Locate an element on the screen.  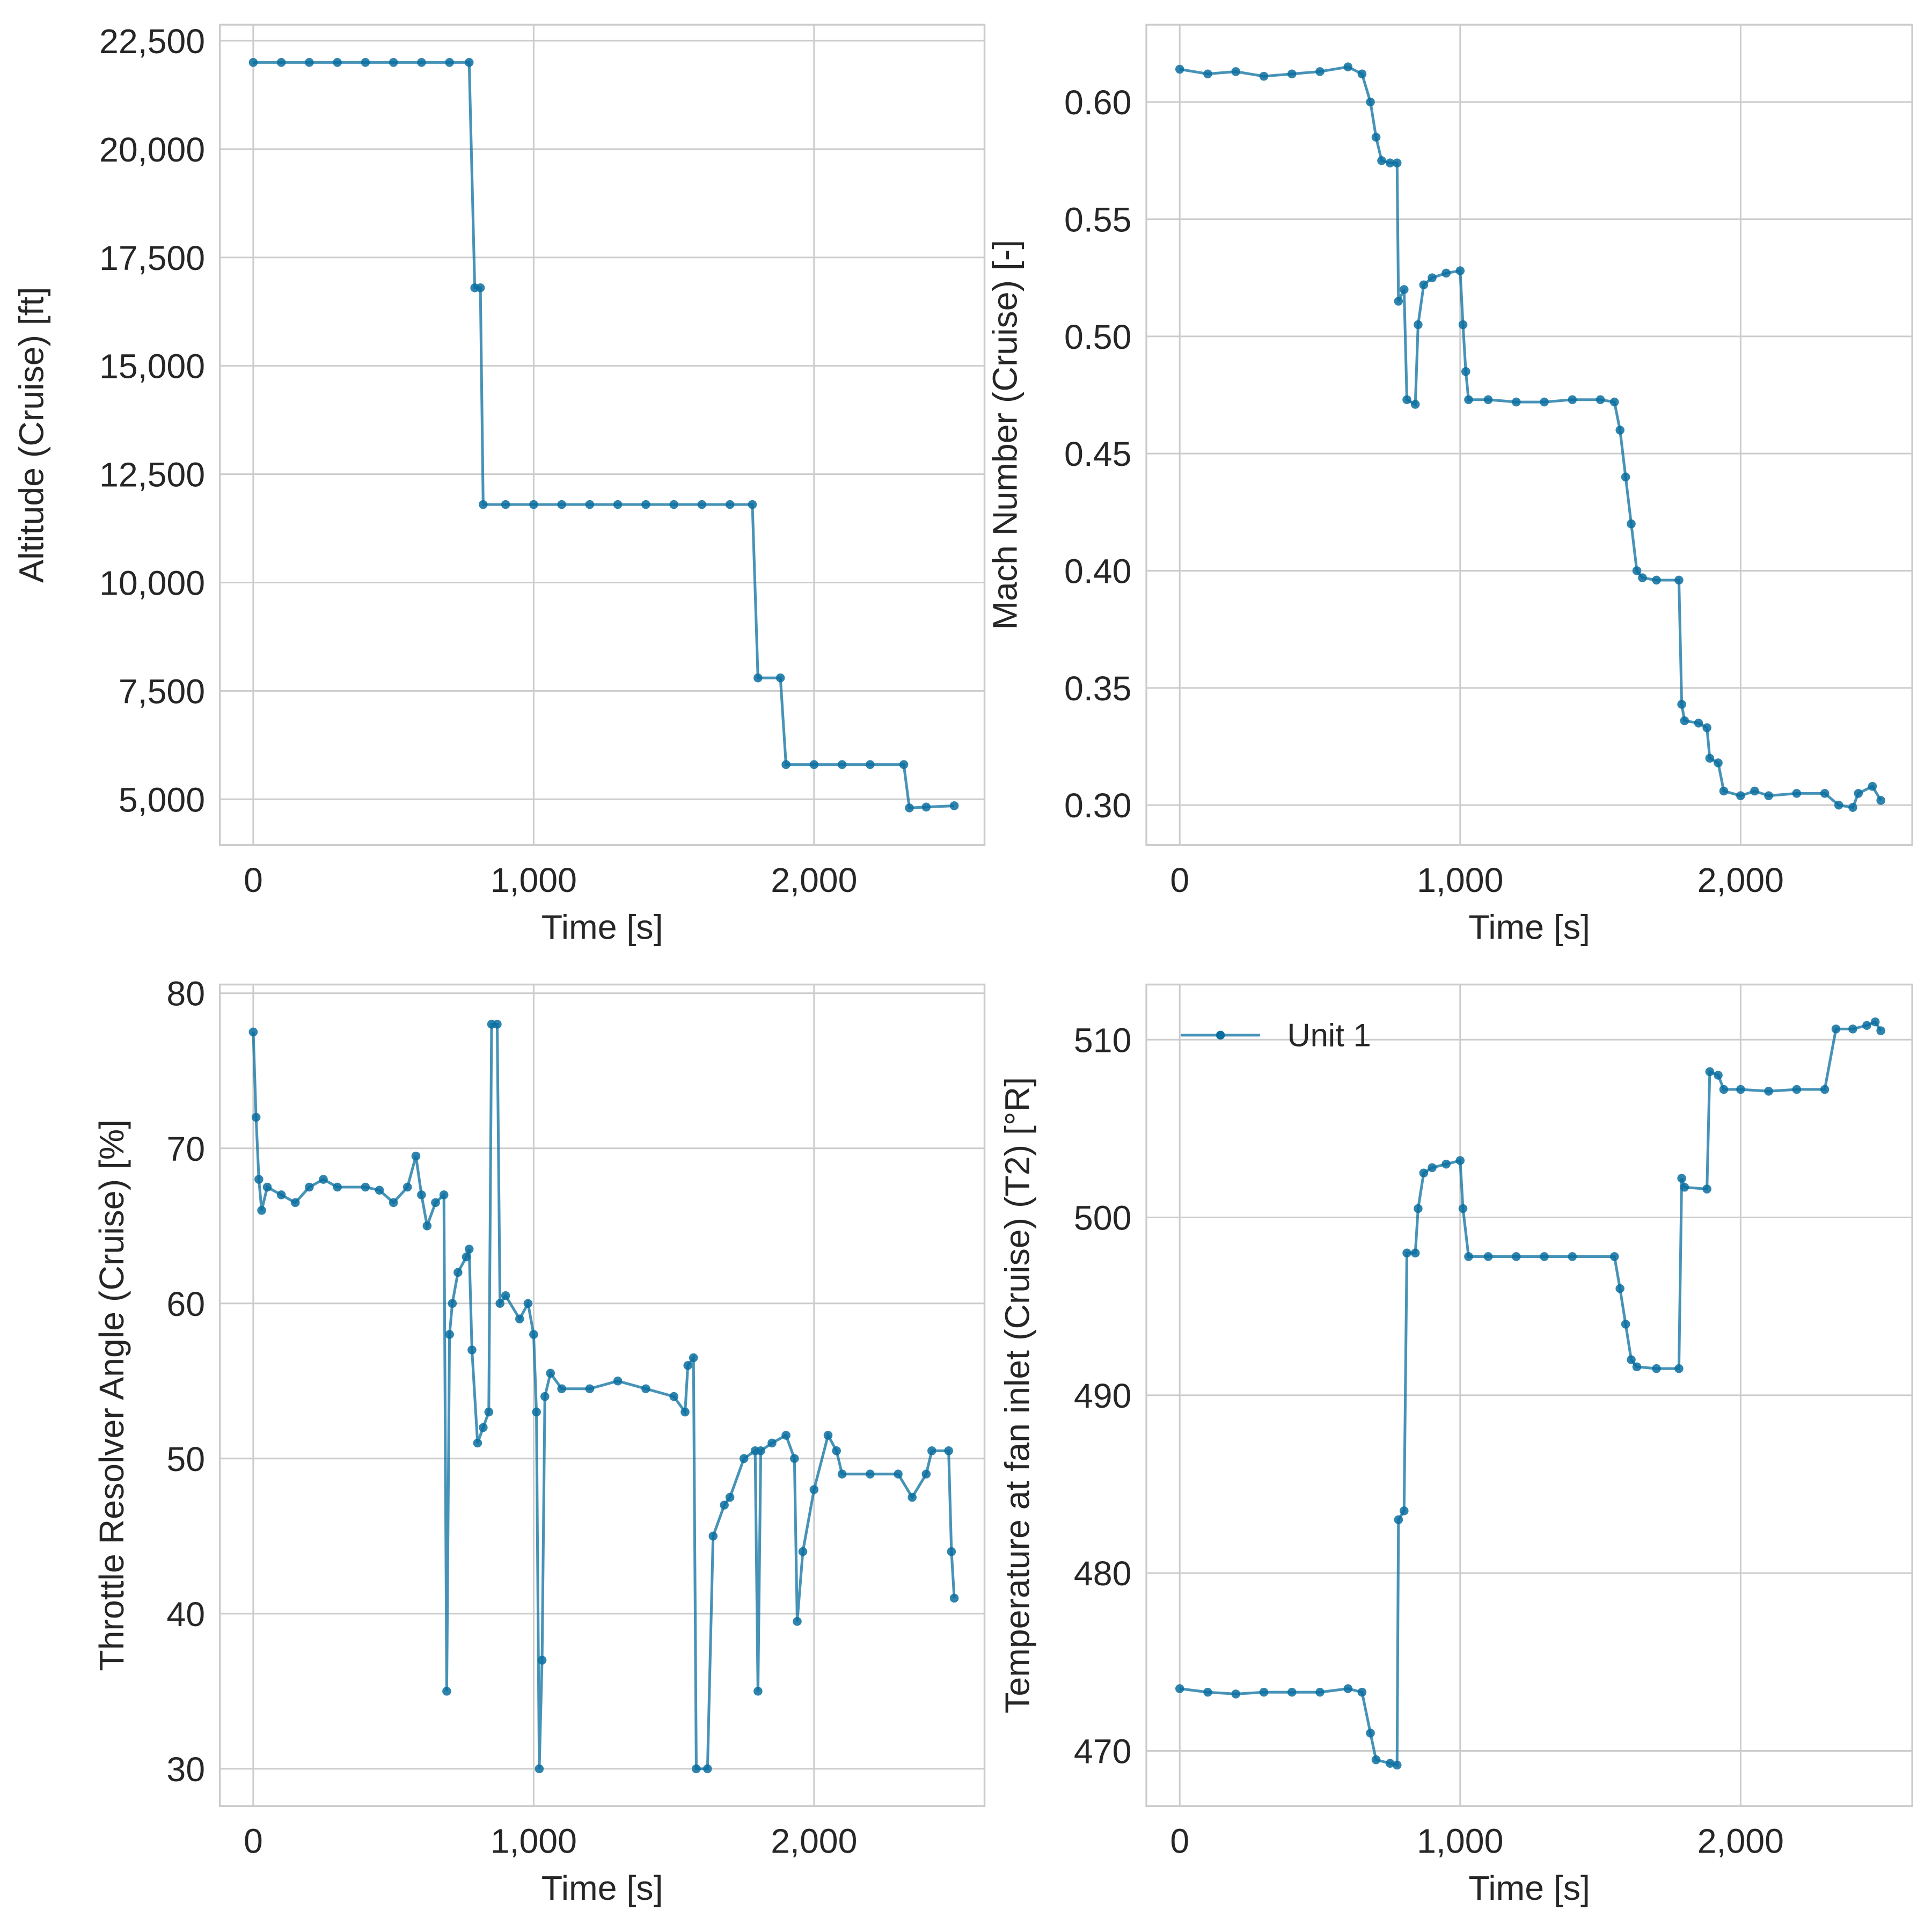
y-tick-label: 80 is located at coordinates (185, 994).